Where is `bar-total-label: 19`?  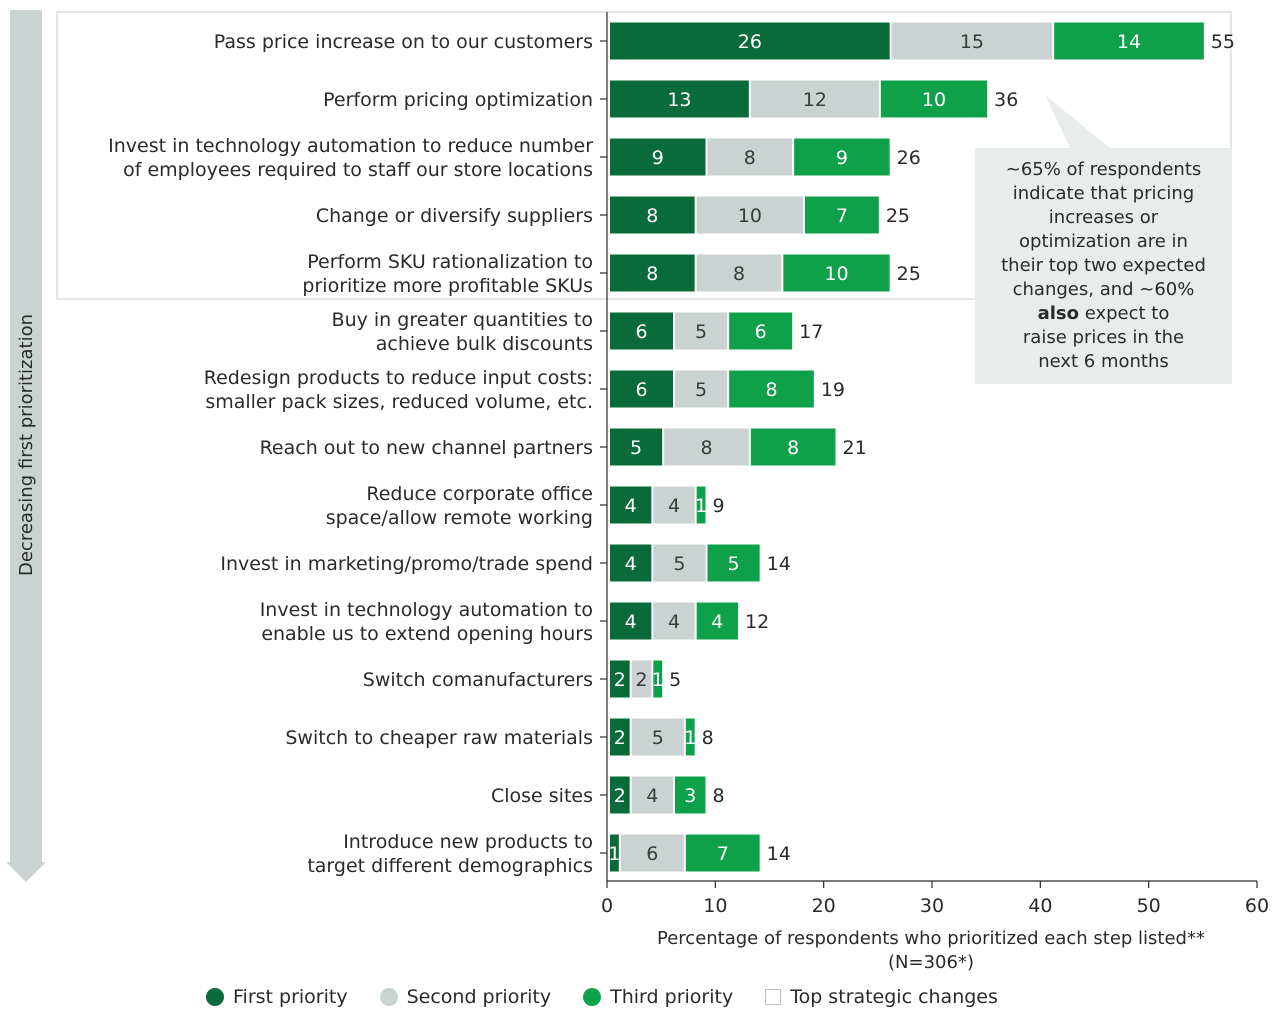
bar-total-label: 19 is located at coordinates (833, 390).